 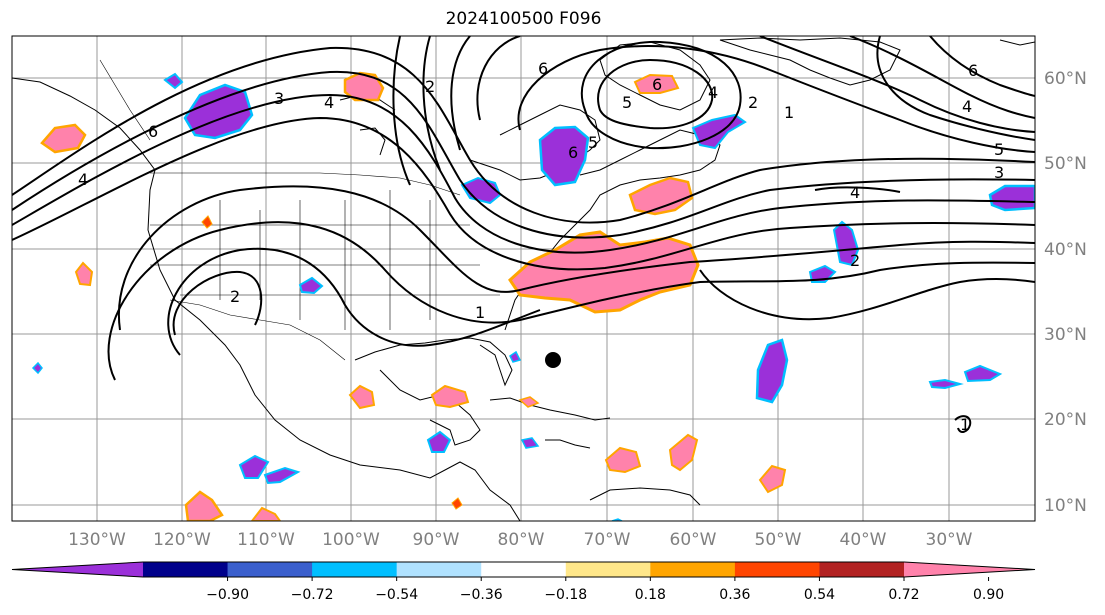 What do you see at coordinates (819, 595) in the screenshot?
I see `colorbar-tick-label: 0.54` at bounding box center [819, 595].